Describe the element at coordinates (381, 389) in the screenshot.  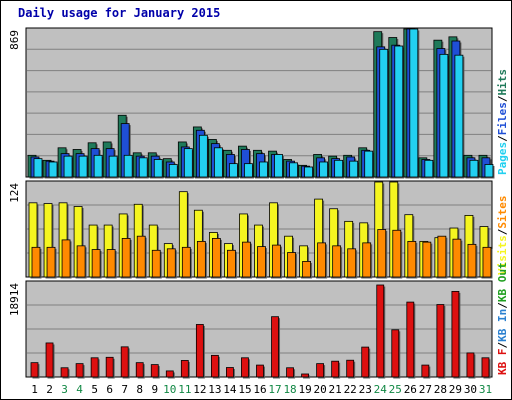
I see `day-label-24: 24` at that location.